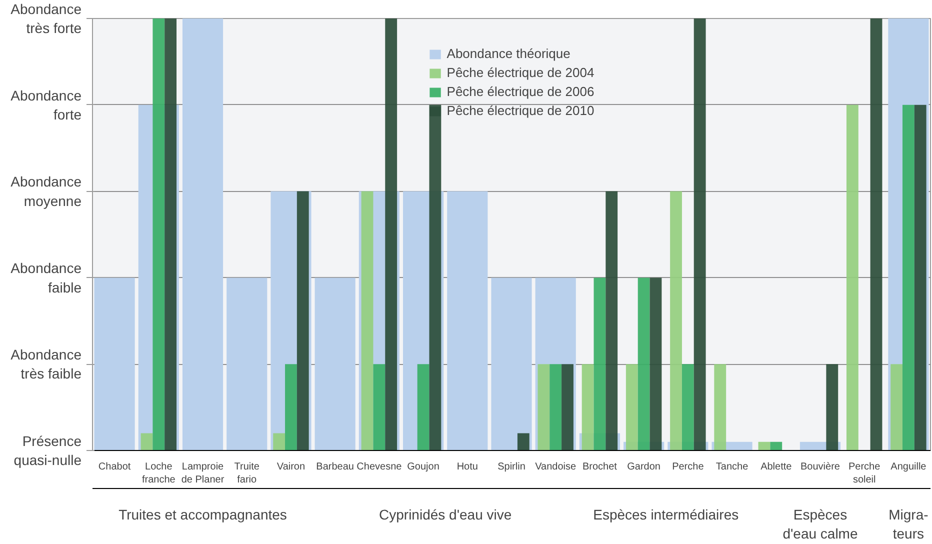  I want to click on x-tick-label: Spirlin, so click(512, 467).